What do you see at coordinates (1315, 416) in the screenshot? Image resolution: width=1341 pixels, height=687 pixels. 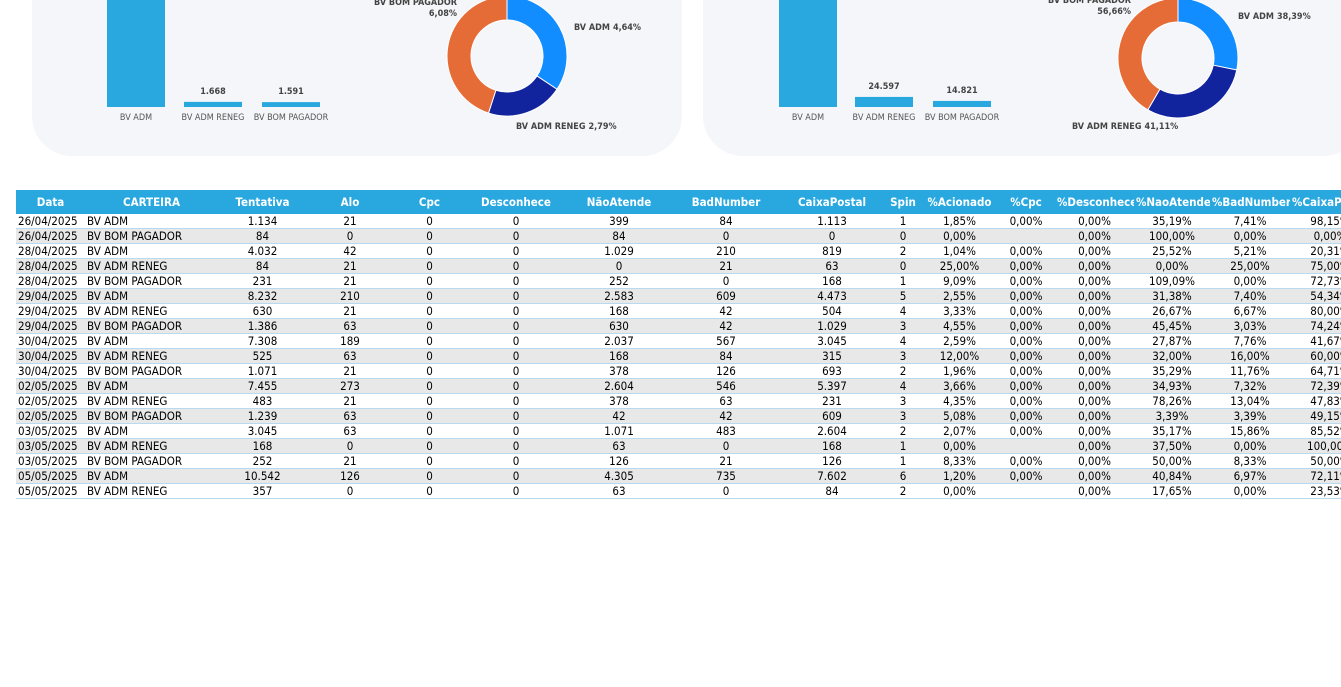 I see `table-cell: 49,15%` at bounding box center [1315, 416].